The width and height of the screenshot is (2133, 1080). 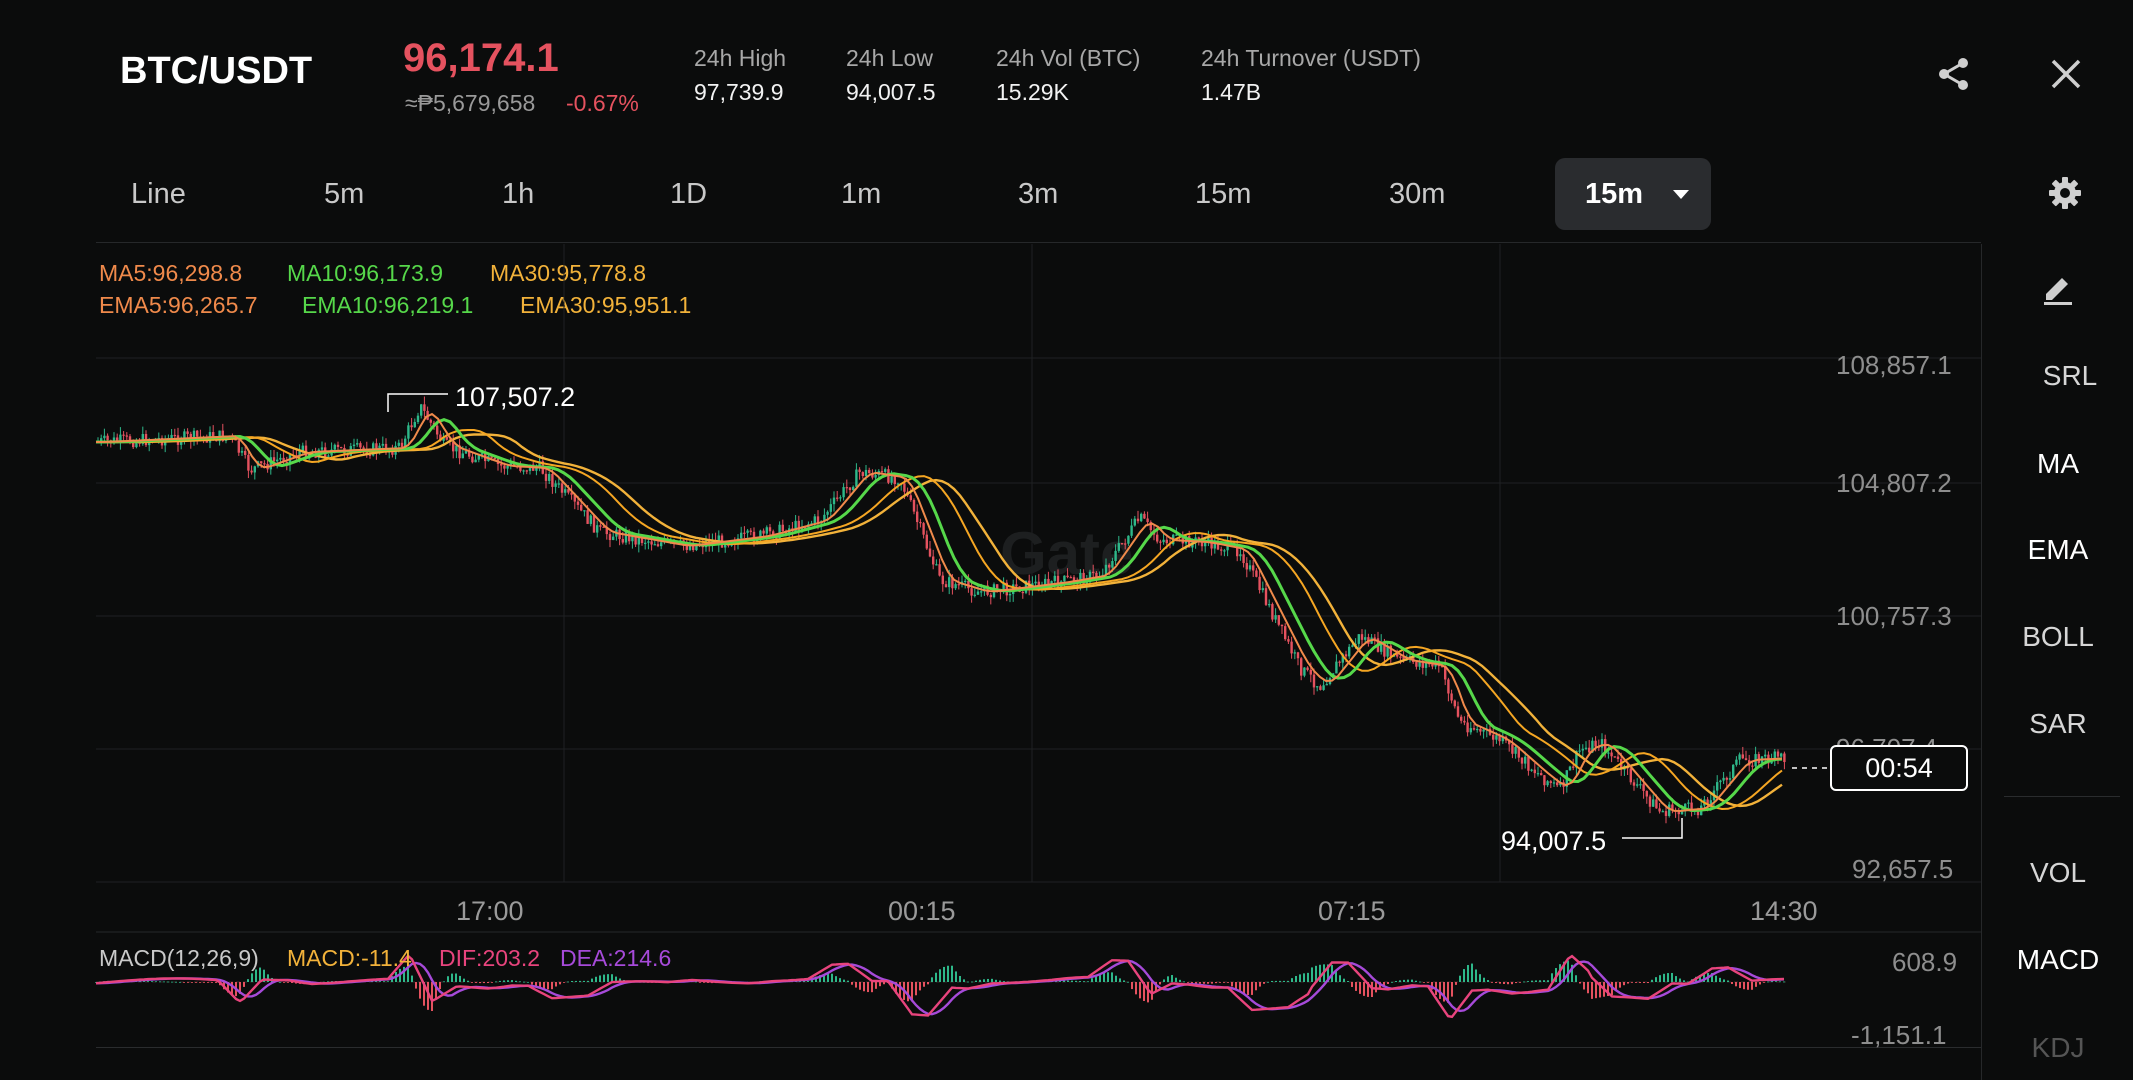 I want to click on sidebar-item-macd: MACD, so click(x=2058, y=959).